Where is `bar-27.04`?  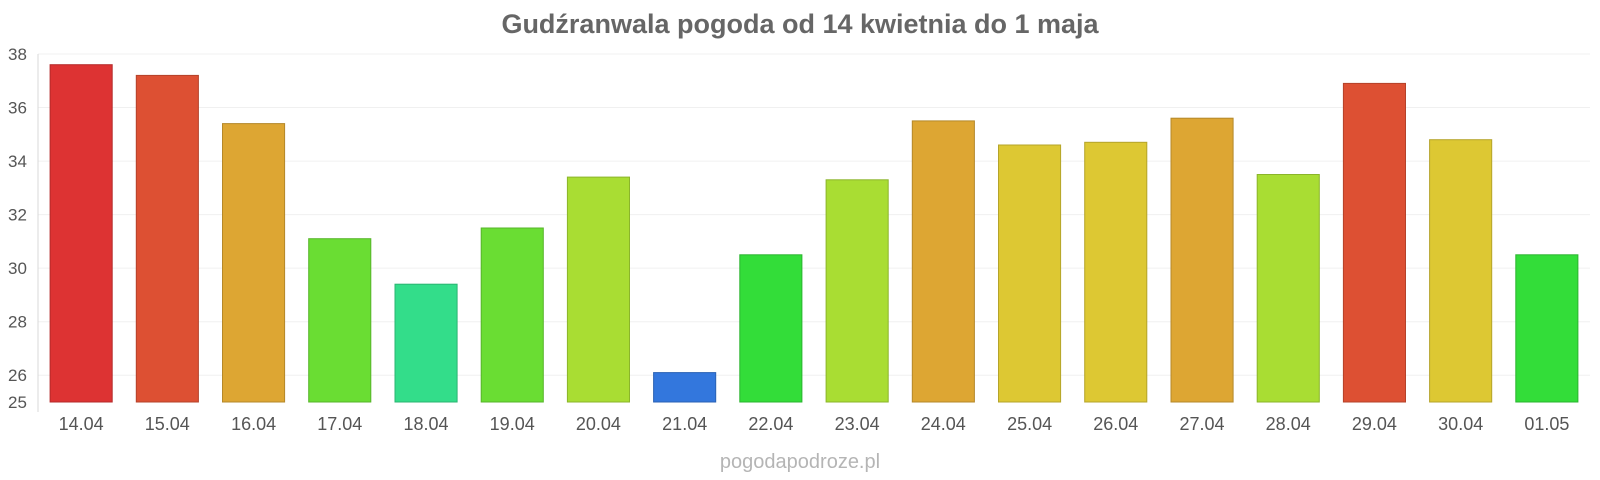
bar-27.04 is located at coordinates (1202, 260).